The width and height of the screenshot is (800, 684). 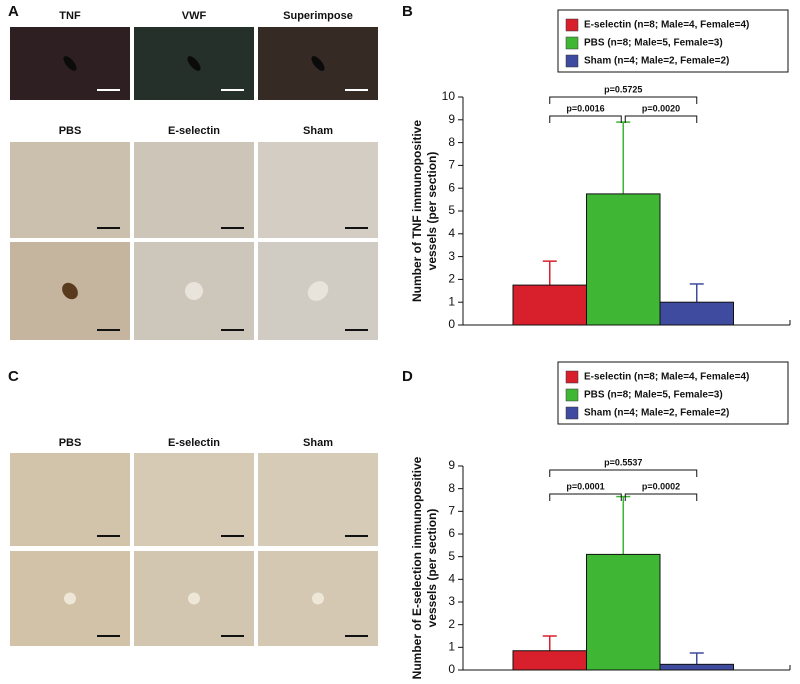 I want to click on y-axis-label: Number of TNF immunopositive, so click(x=417, y=211).